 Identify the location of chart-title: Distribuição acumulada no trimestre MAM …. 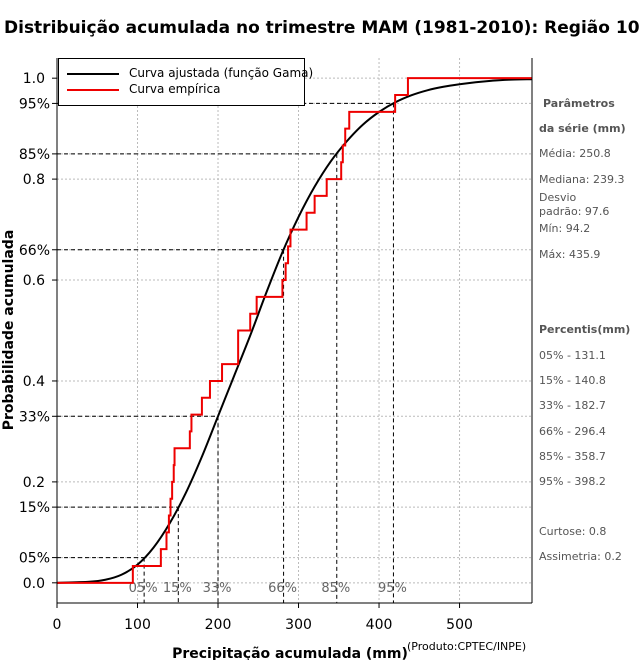
(322, 28).